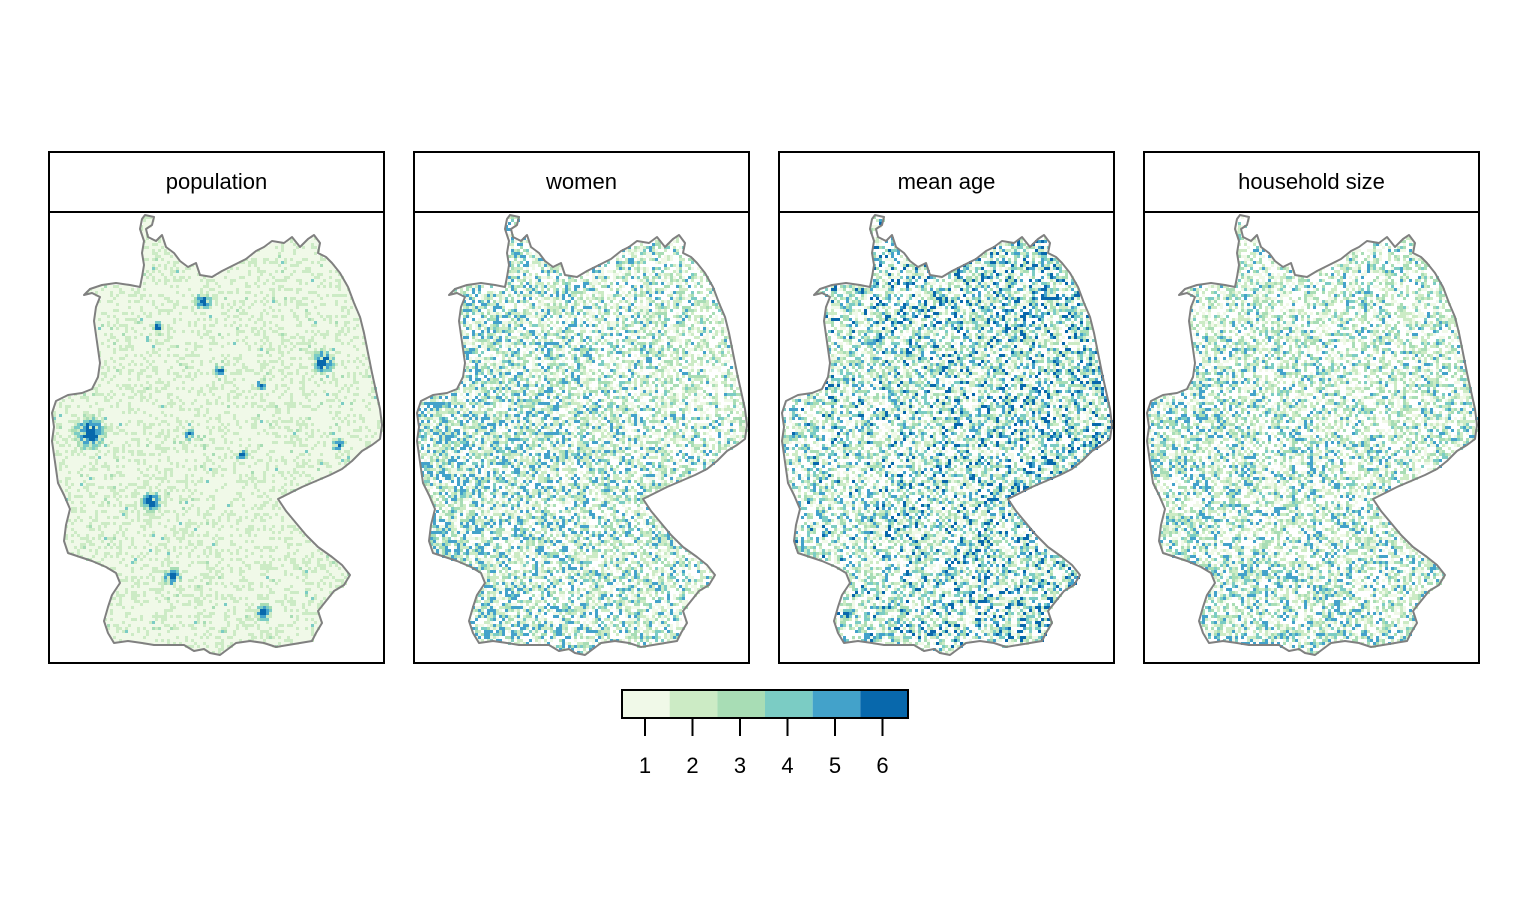  Describe the element at coordinates (692, 765) in the screenshot. I see `legend-tick-label: 2` at that location.